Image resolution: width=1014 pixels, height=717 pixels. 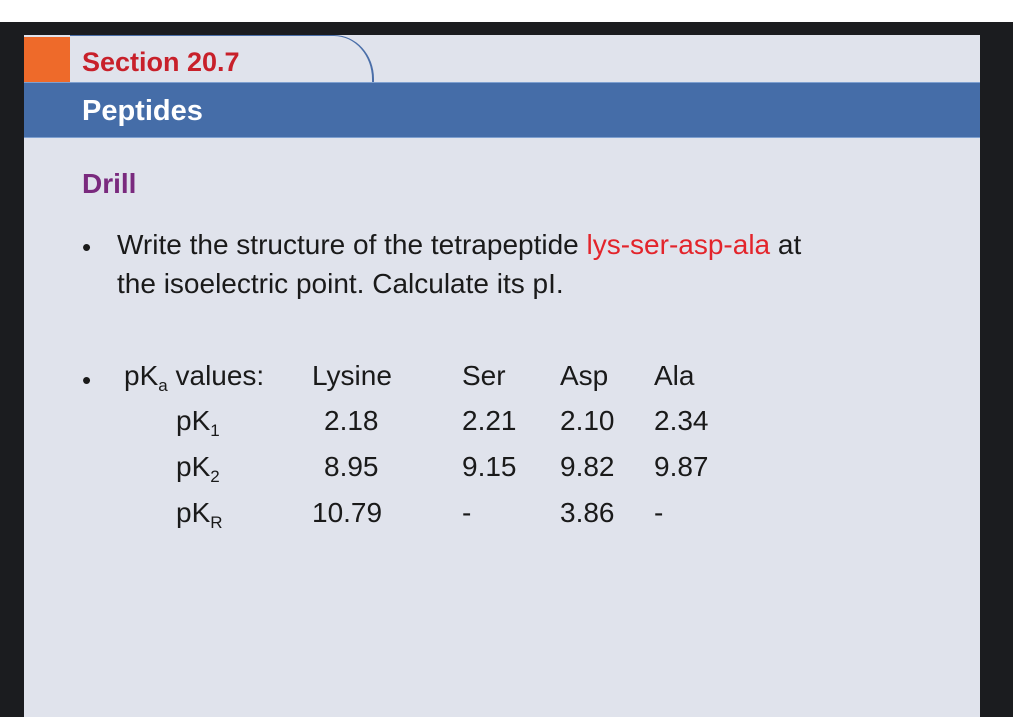 What do you see at coordinates (352, 375) in the screenshot?
I see `column-header: Lysine` at bounding box center [352, 375].